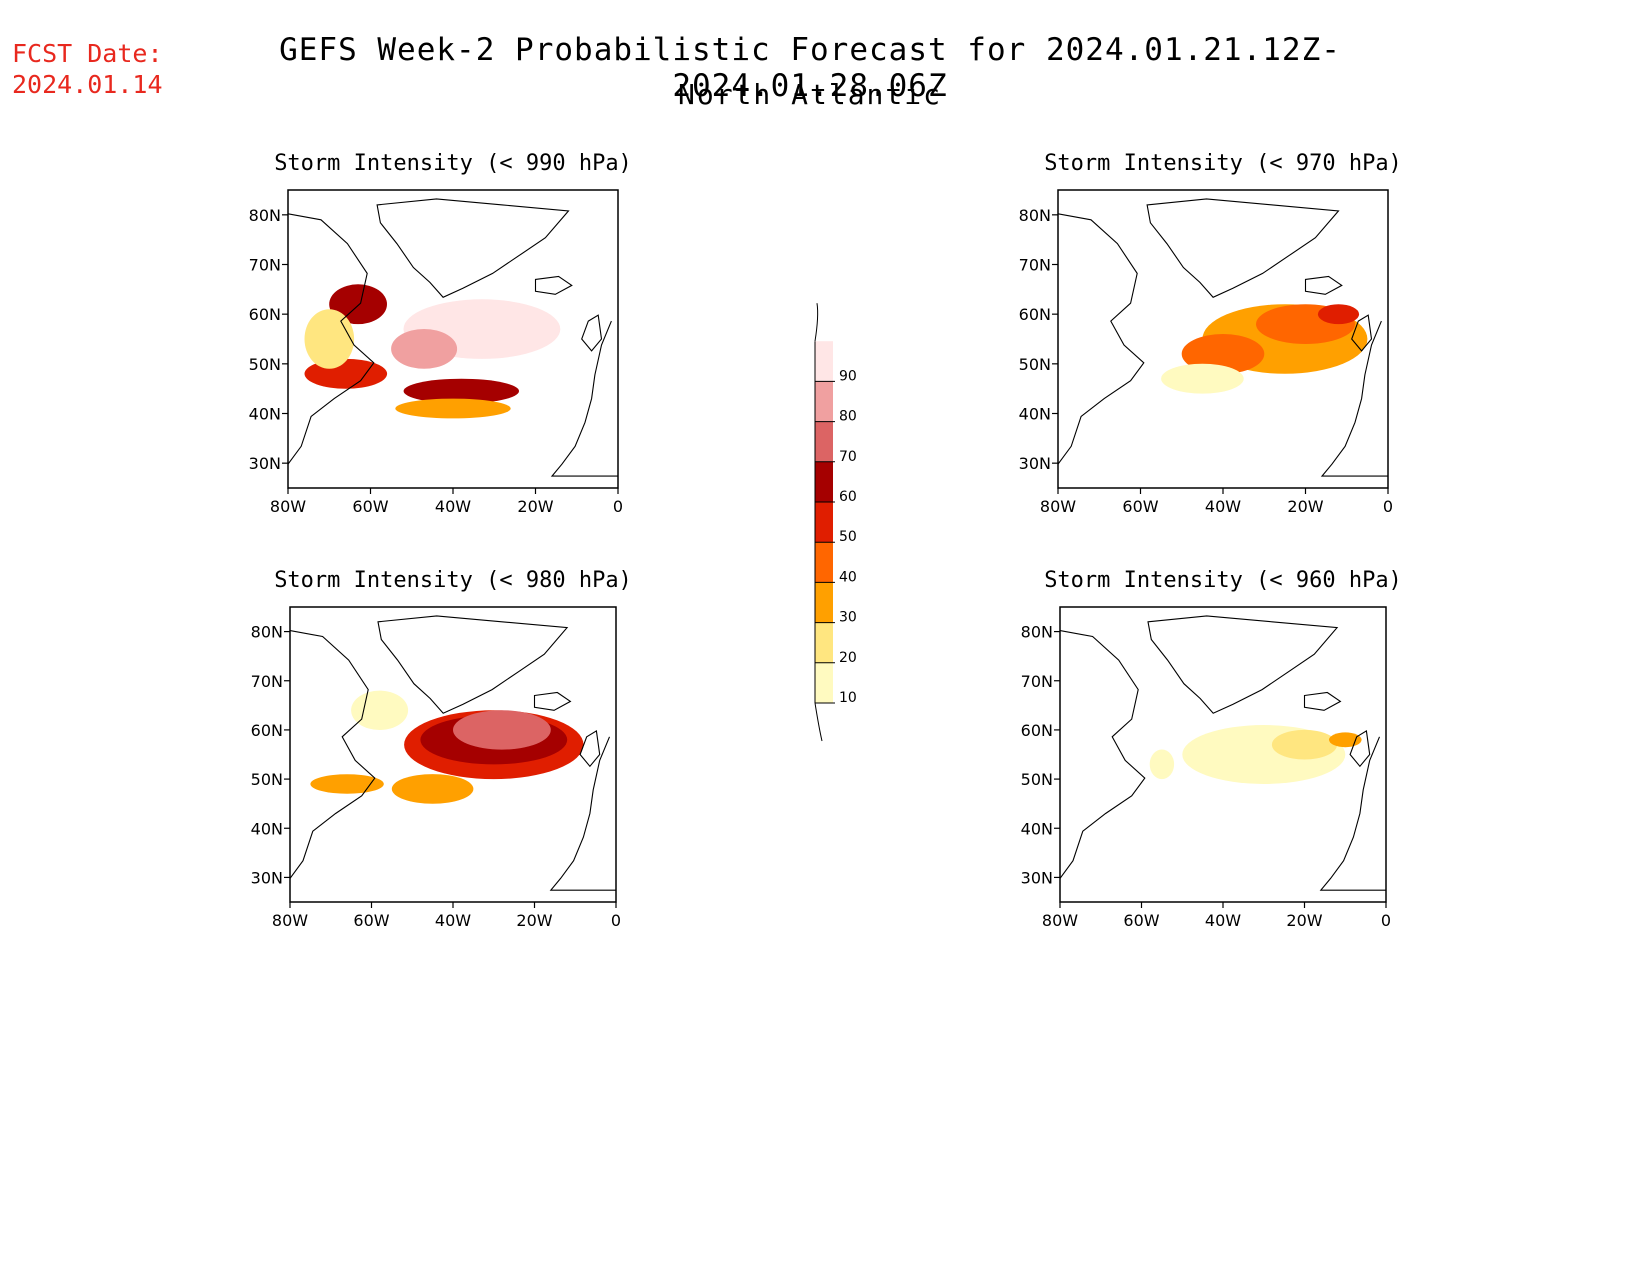 This screenshot has height=1275, width=1650. What do you see at coordinates (848, 698) in the screenshot?
I see `colorbar-label: 10` at bounding box center [848, 698].